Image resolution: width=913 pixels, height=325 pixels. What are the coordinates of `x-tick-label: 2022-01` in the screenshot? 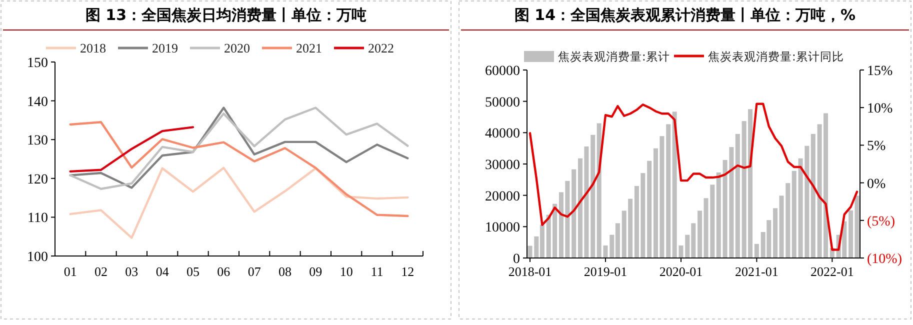 It's located at (832, 271).